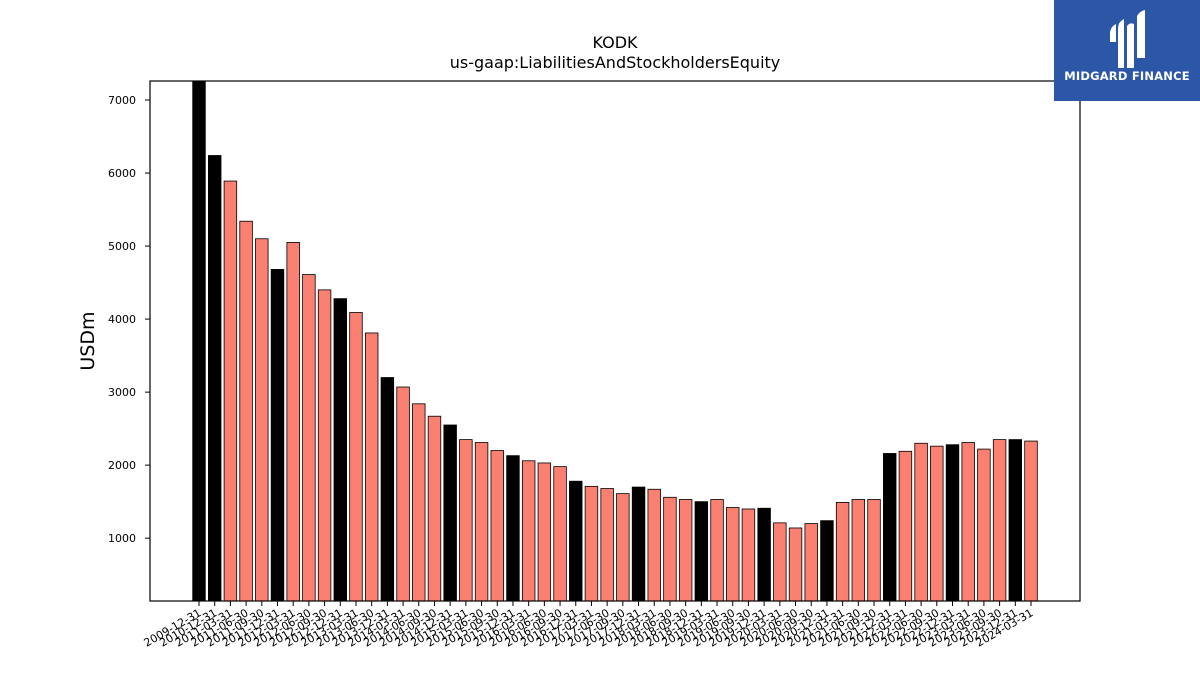 The image size is (1200, 675). What do you see at coordinates (122, 319) in the screenshot?
I see `y-tick-label: 4000` at bounding box center [122, 319].